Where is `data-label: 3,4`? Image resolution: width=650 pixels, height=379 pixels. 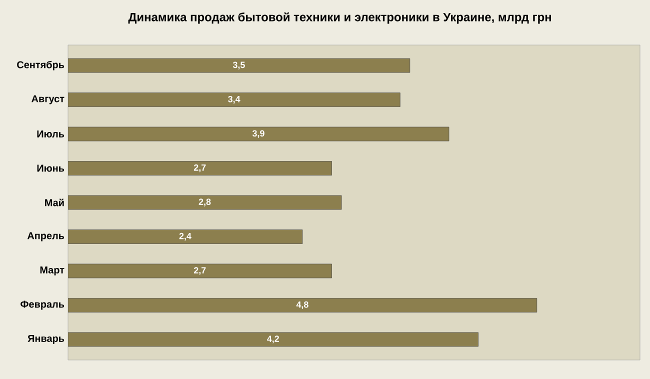 data-label: 3,4 is located at coordinates (234, 100).